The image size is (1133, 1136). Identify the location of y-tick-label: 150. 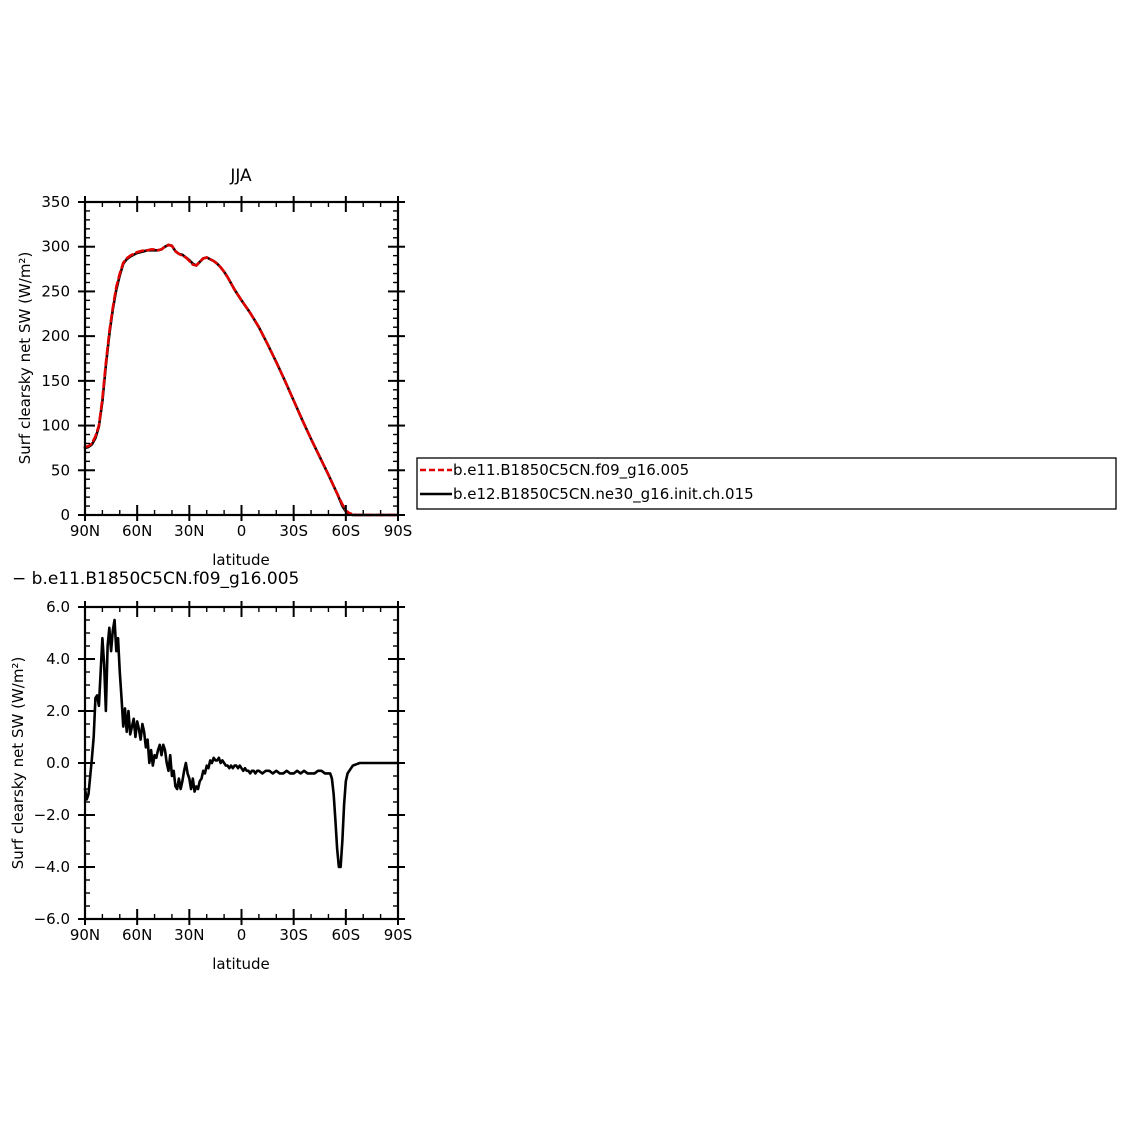
(55, 381).